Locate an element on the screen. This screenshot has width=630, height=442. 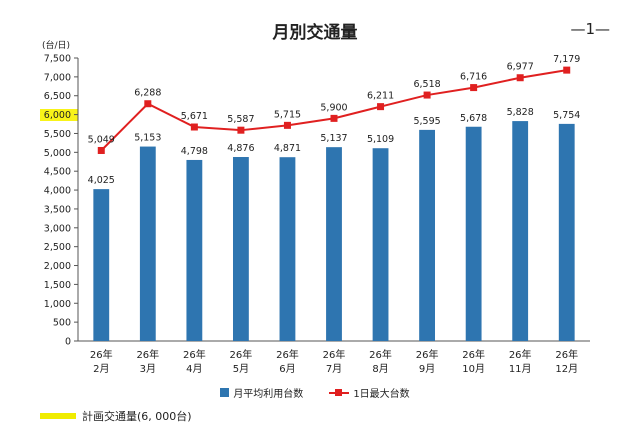
legend-line-label: 1日最大台数 is located at coordinates (381, 394).